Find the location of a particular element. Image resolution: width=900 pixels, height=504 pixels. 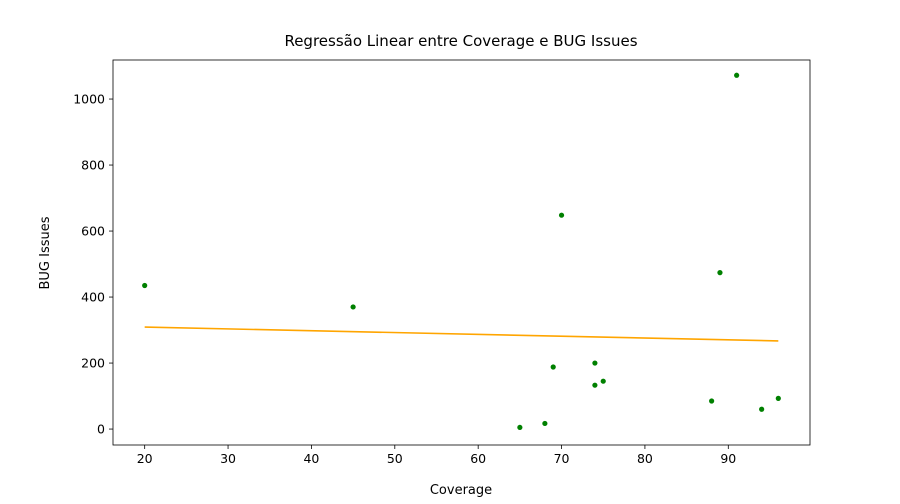

regression-line is located at coordinates (461, 334).